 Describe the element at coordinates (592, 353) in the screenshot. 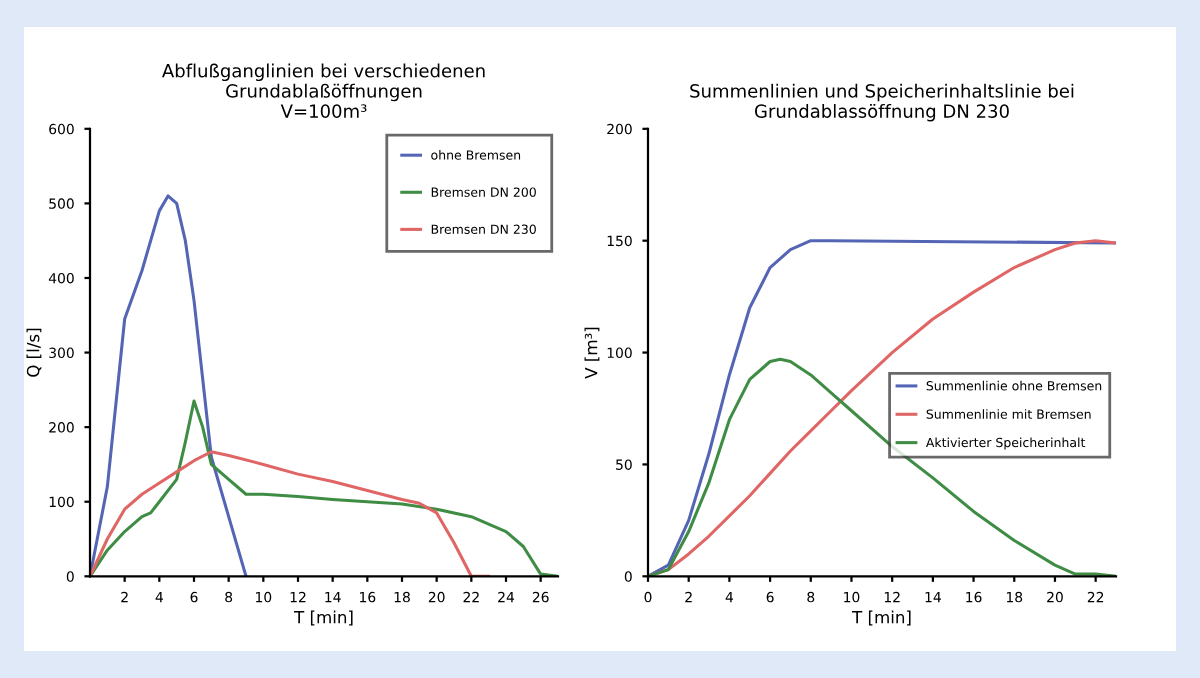

I see `y-axis-title: V [m³]` at that location.